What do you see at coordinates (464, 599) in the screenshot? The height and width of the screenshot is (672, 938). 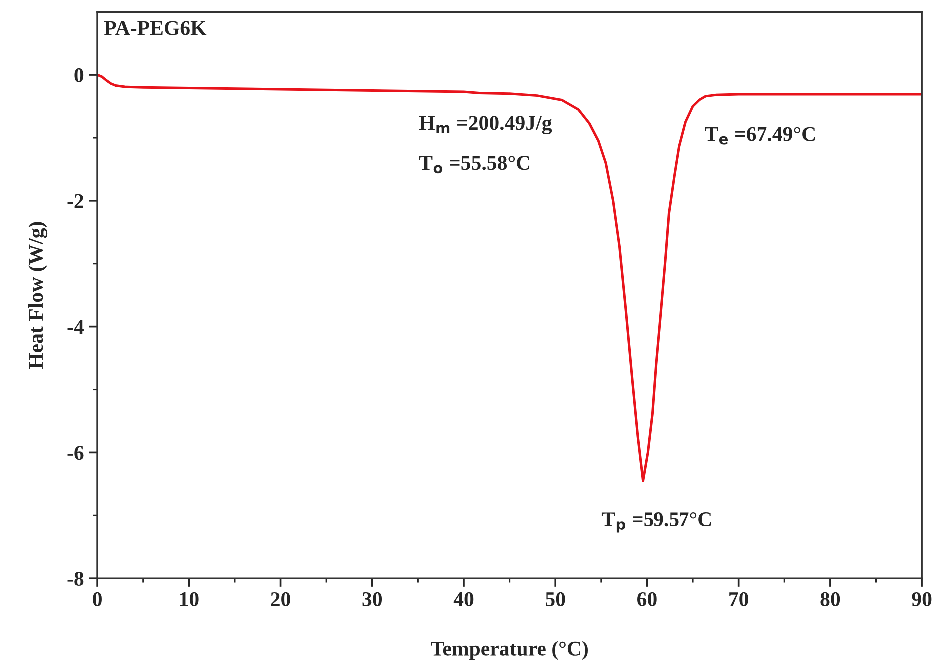 I see `x-tick-label: 40` at bounding box center [464, 599].